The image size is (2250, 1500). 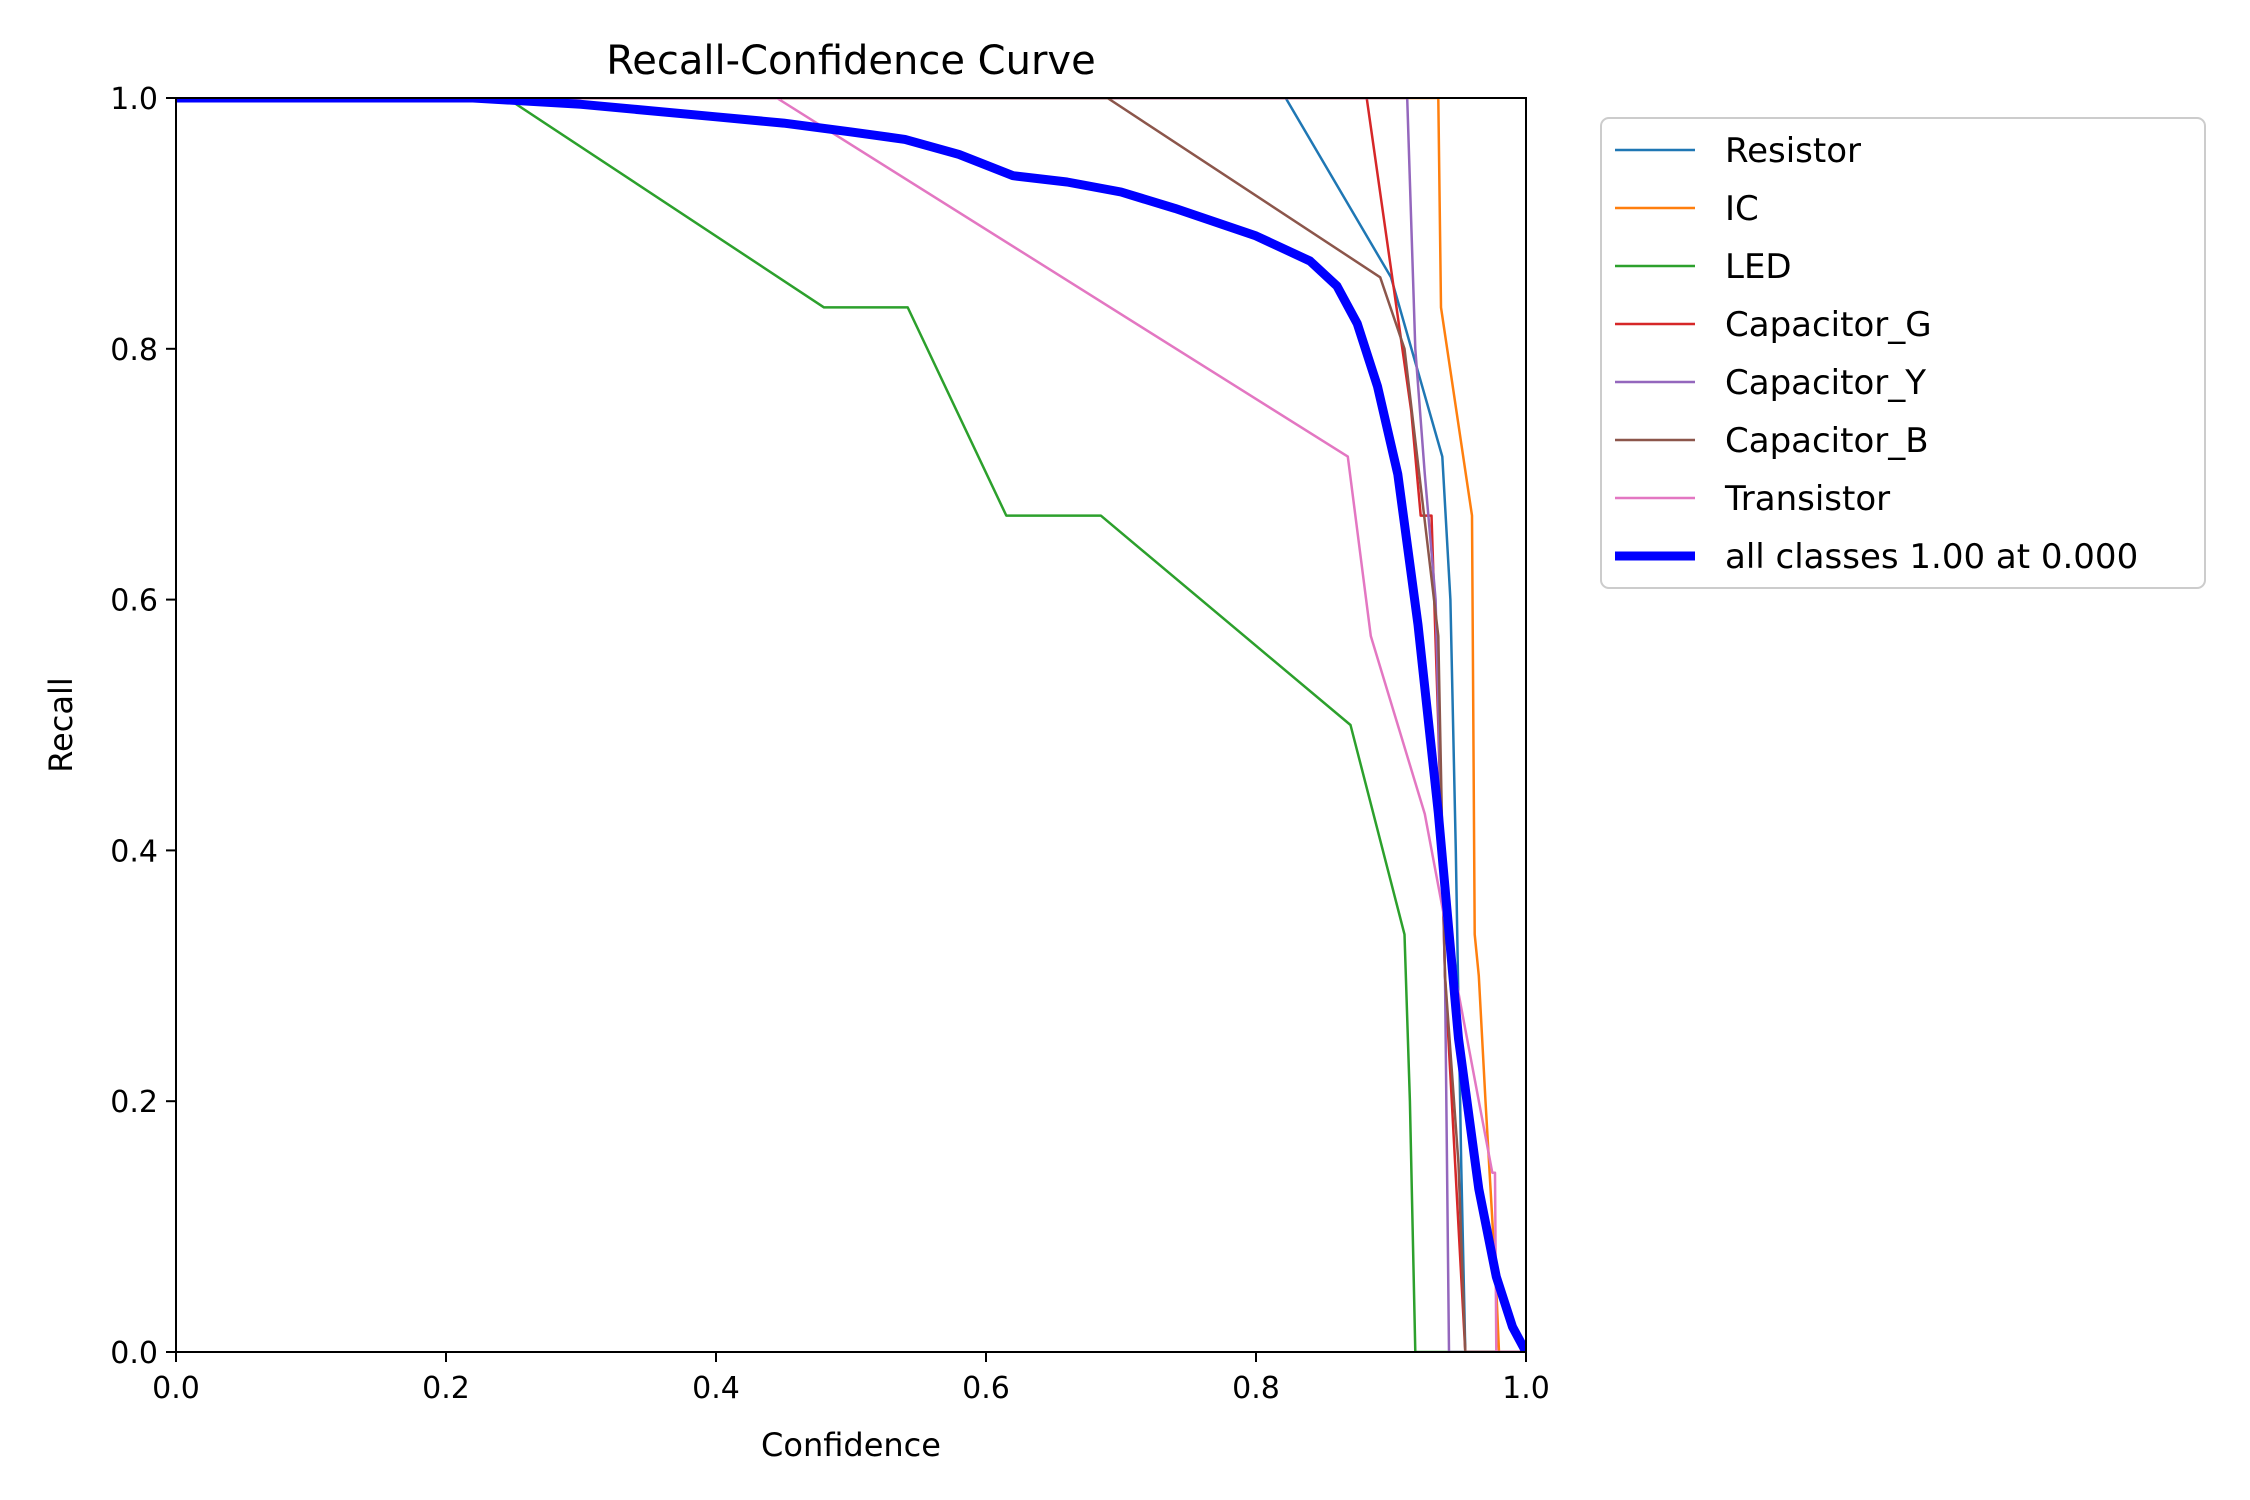 What do you see at coordinates (1827, 441) in the screenshot?
I see `legend-label-5: Capacitor_B` at bounding box center [1827, 441].